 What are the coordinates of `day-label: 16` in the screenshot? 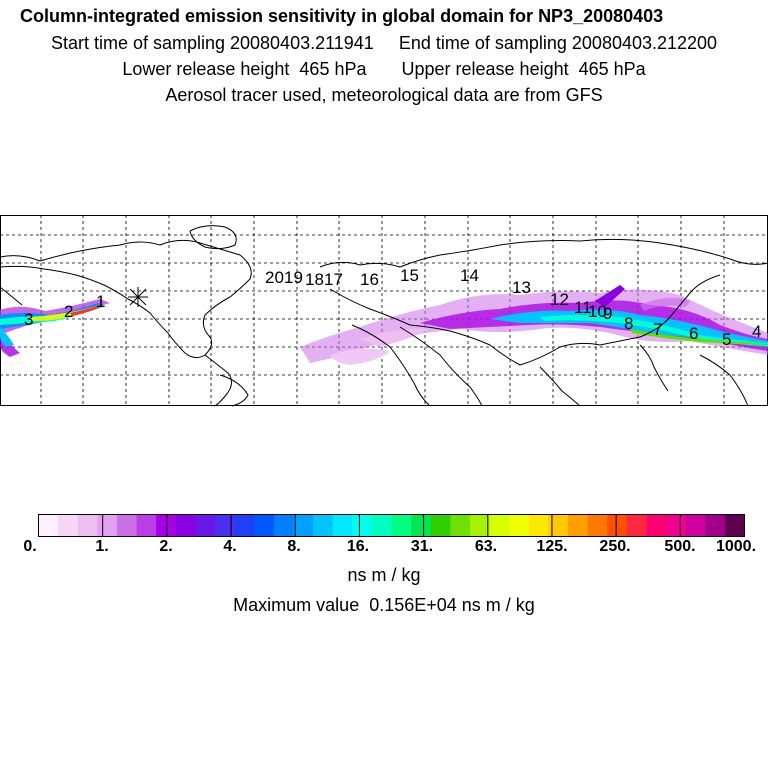 It's located at (369, 279).